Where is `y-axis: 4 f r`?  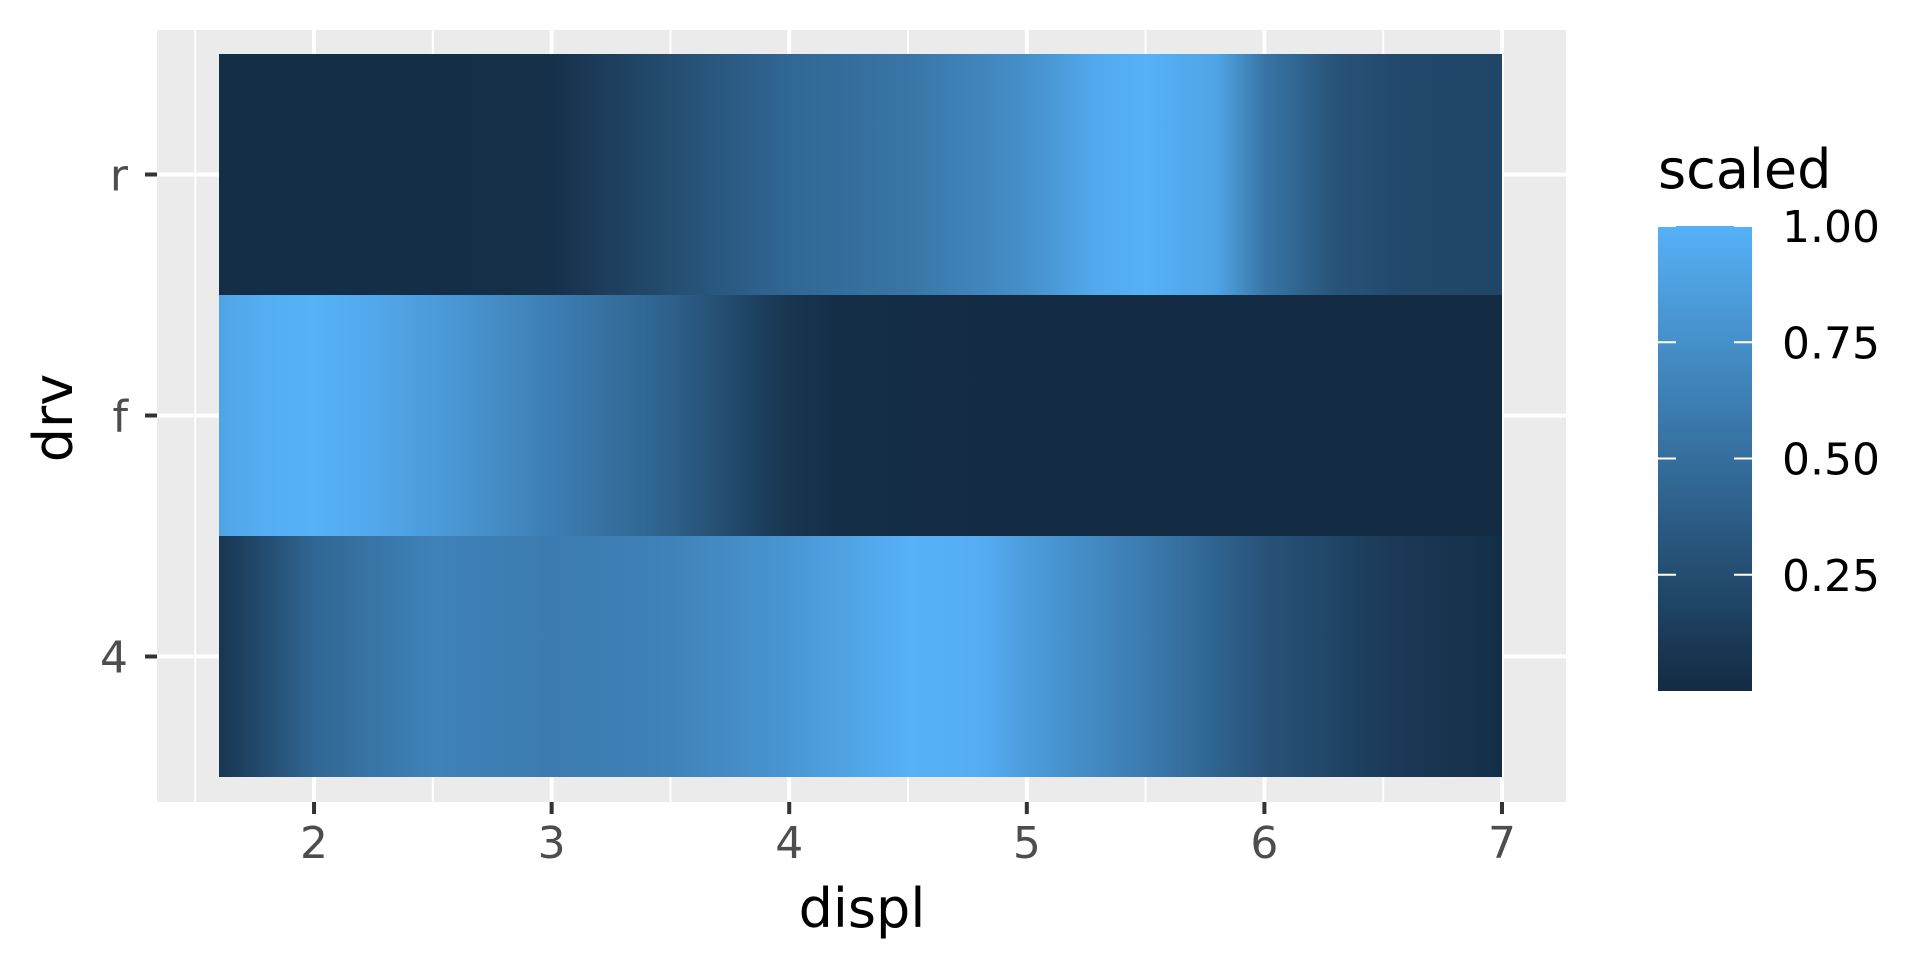 y-axis: 4 f r is located at coordinates (128, 417).